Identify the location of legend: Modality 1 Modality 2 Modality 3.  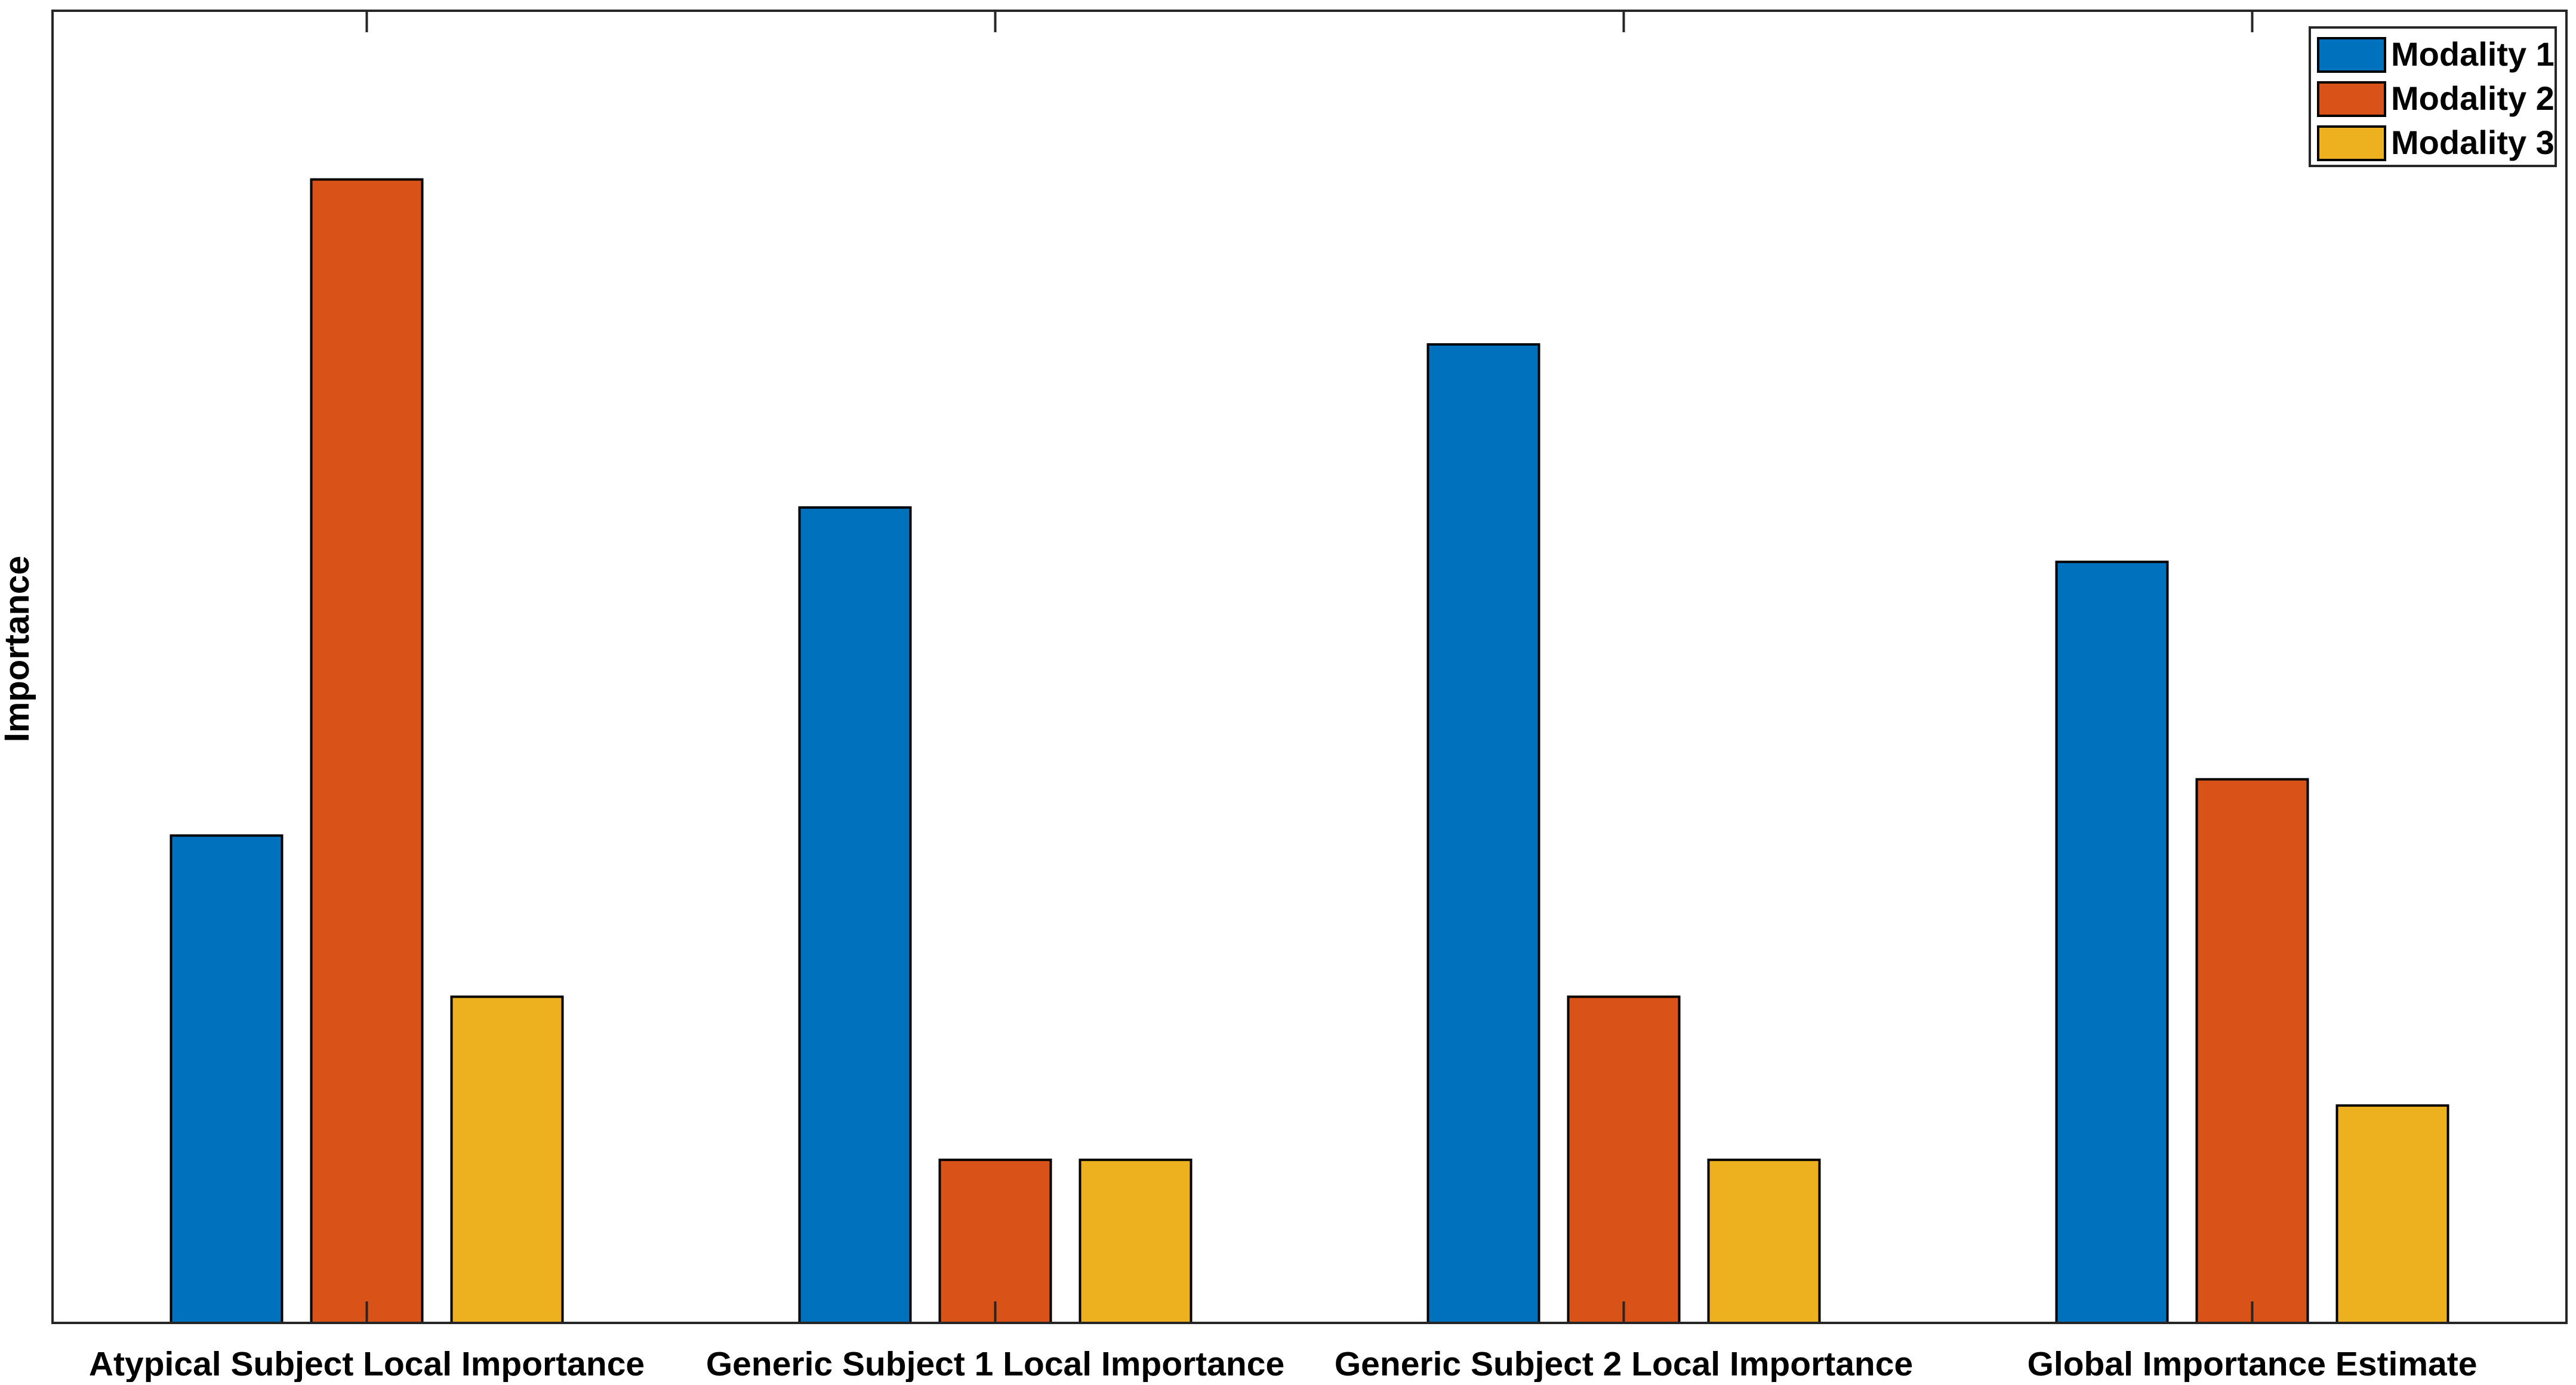
(2433, 96).